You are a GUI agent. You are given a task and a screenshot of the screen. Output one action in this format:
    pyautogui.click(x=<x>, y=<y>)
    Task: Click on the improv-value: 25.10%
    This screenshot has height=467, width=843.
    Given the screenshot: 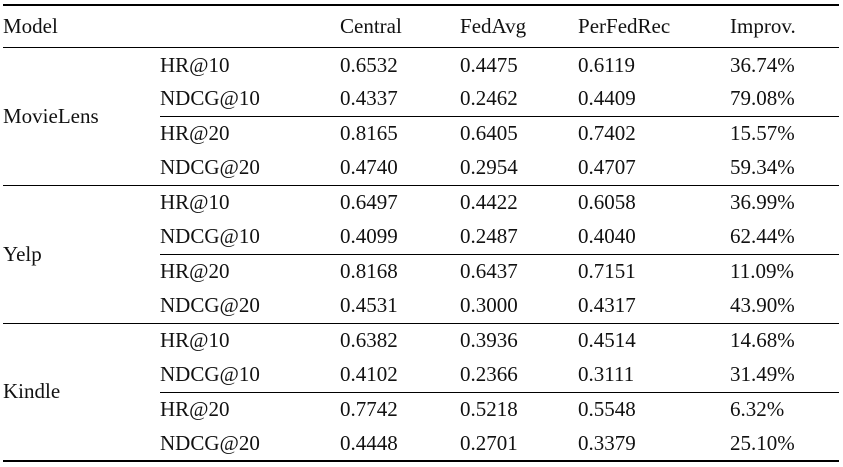 What is the action you would take?
    pyautogui.click(x=762, y=442)
    